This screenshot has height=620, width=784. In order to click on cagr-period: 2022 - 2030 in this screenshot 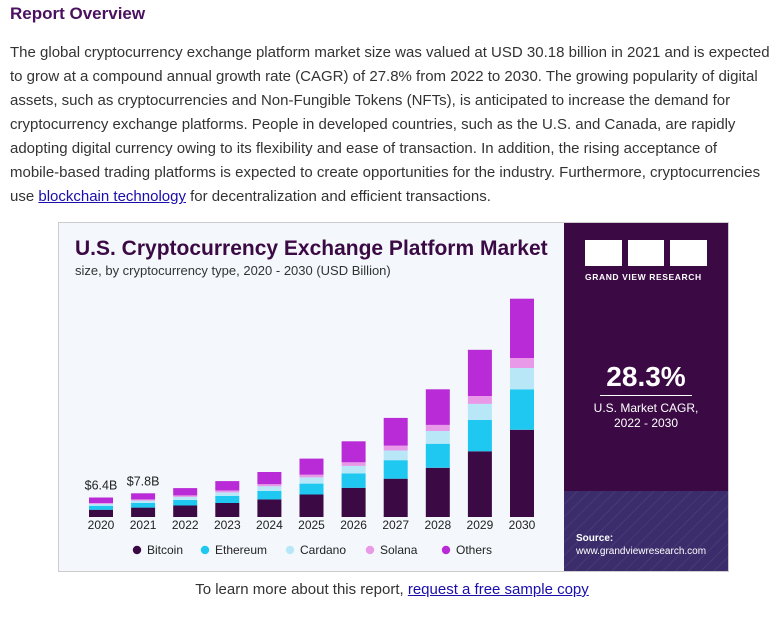, I will do `click(646, 423)`.